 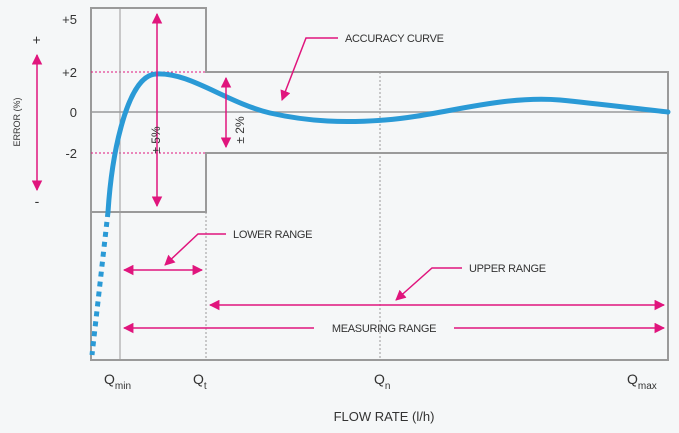 What do you see at coordinates (71, 153) in the screenshot?
I see `y-tick-minus2: -2` at bounding box center [71, 153].